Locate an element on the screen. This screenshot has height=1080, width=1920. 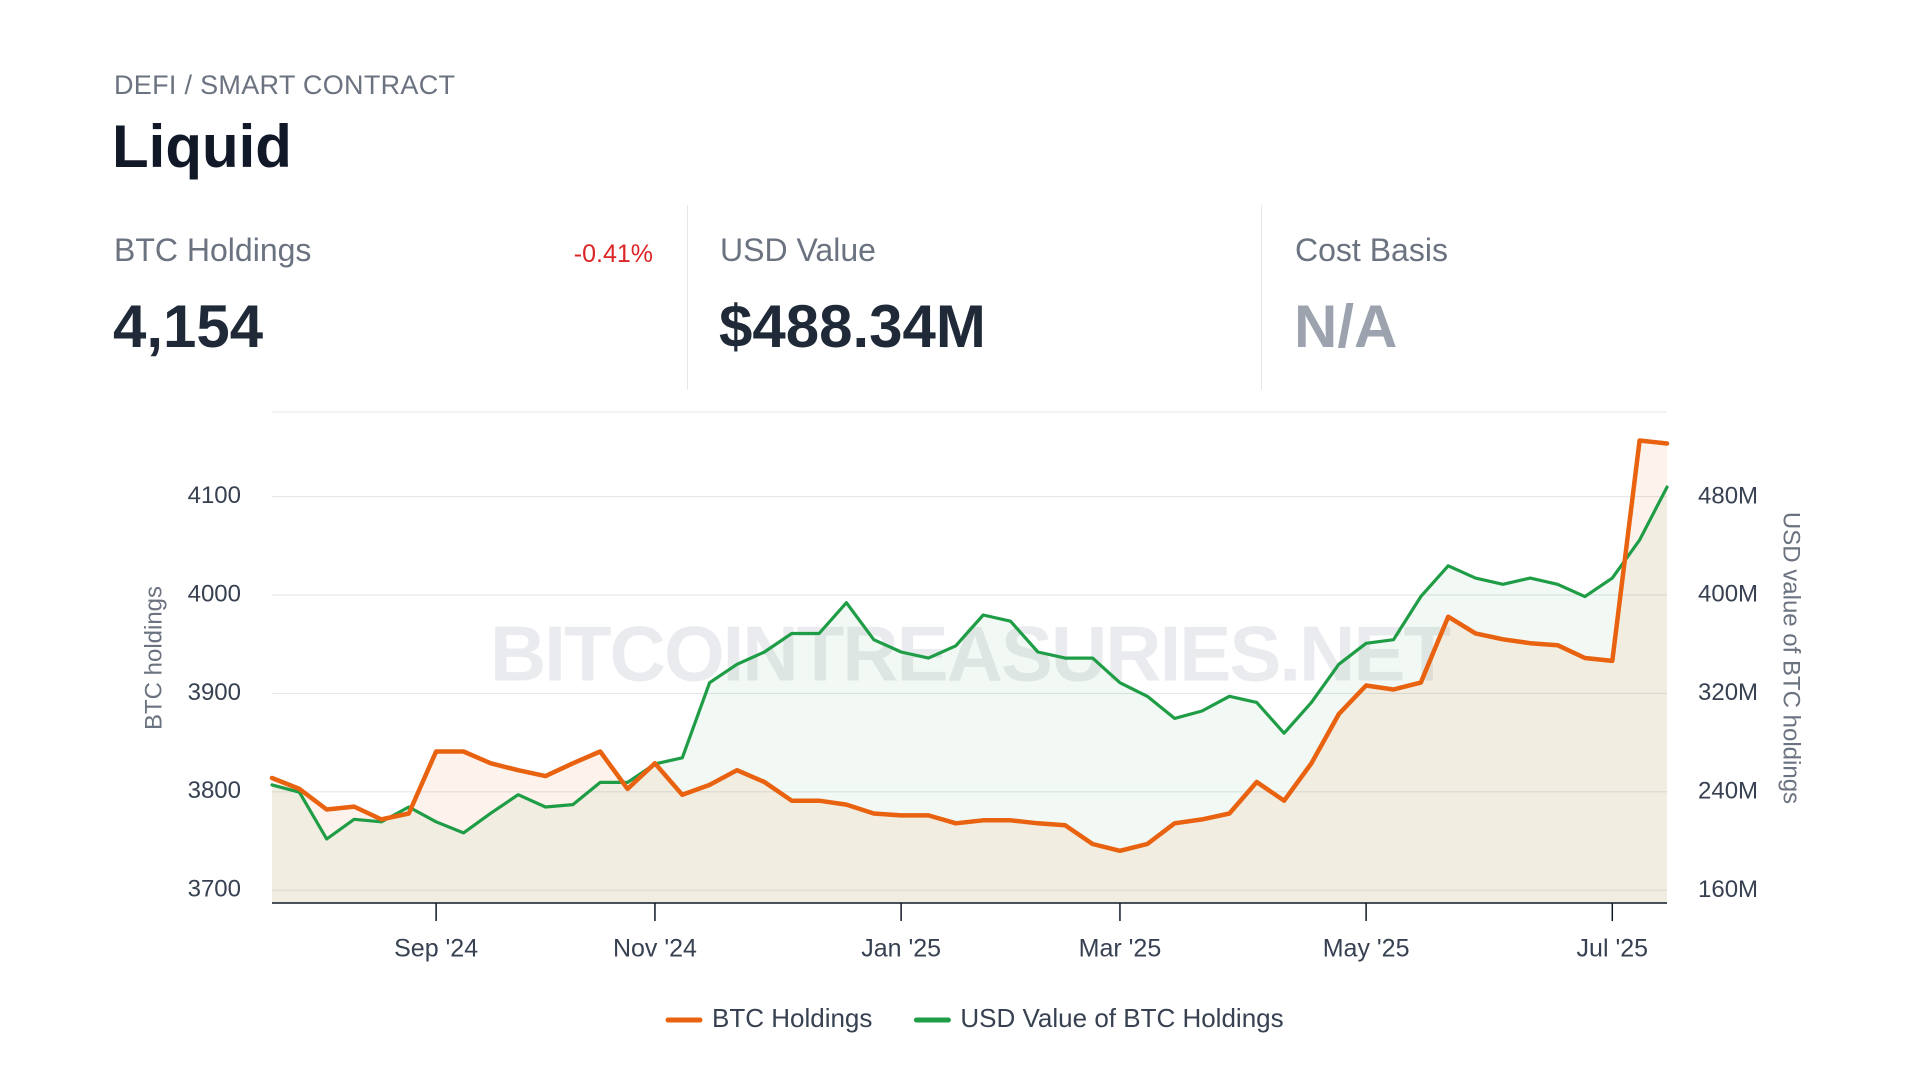
x-tick-label: Sep '24 is located at coordinates (436, 949).